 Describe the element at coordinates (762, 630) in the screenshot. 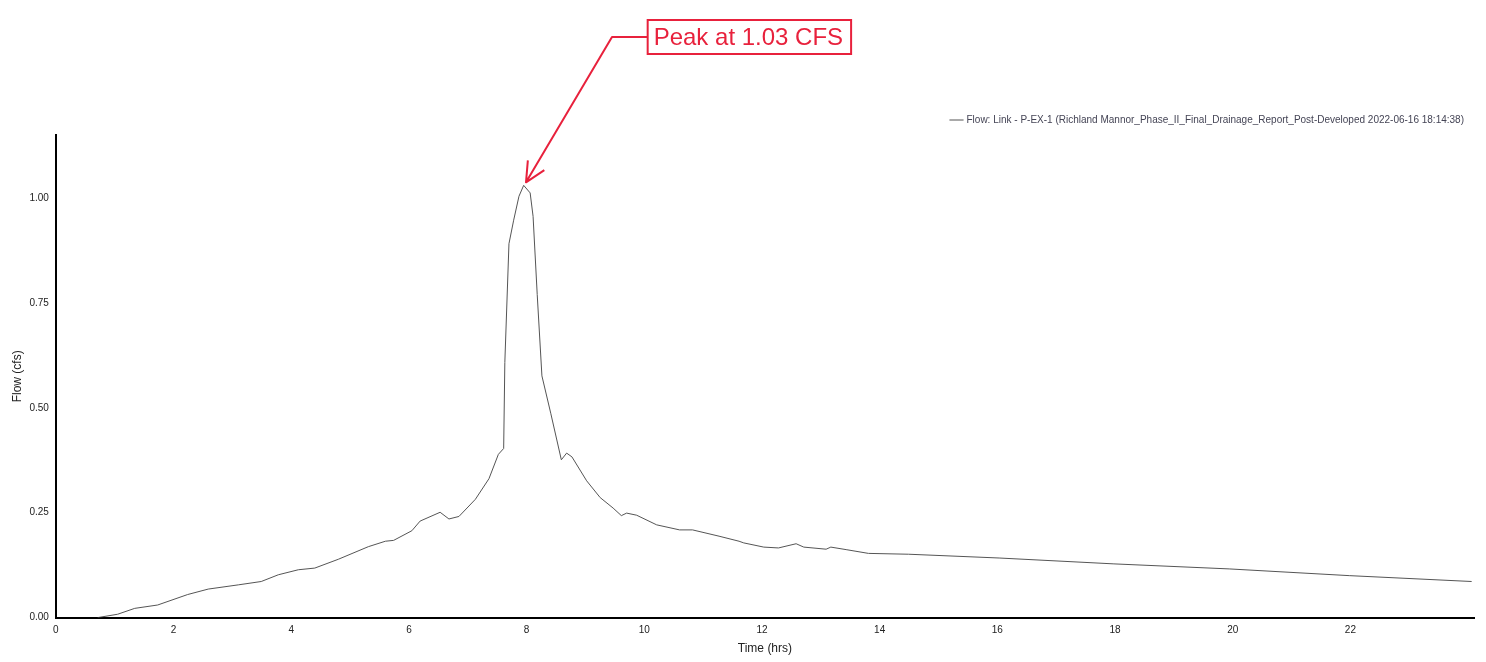

I see `x-tick-label: 12` at that location.